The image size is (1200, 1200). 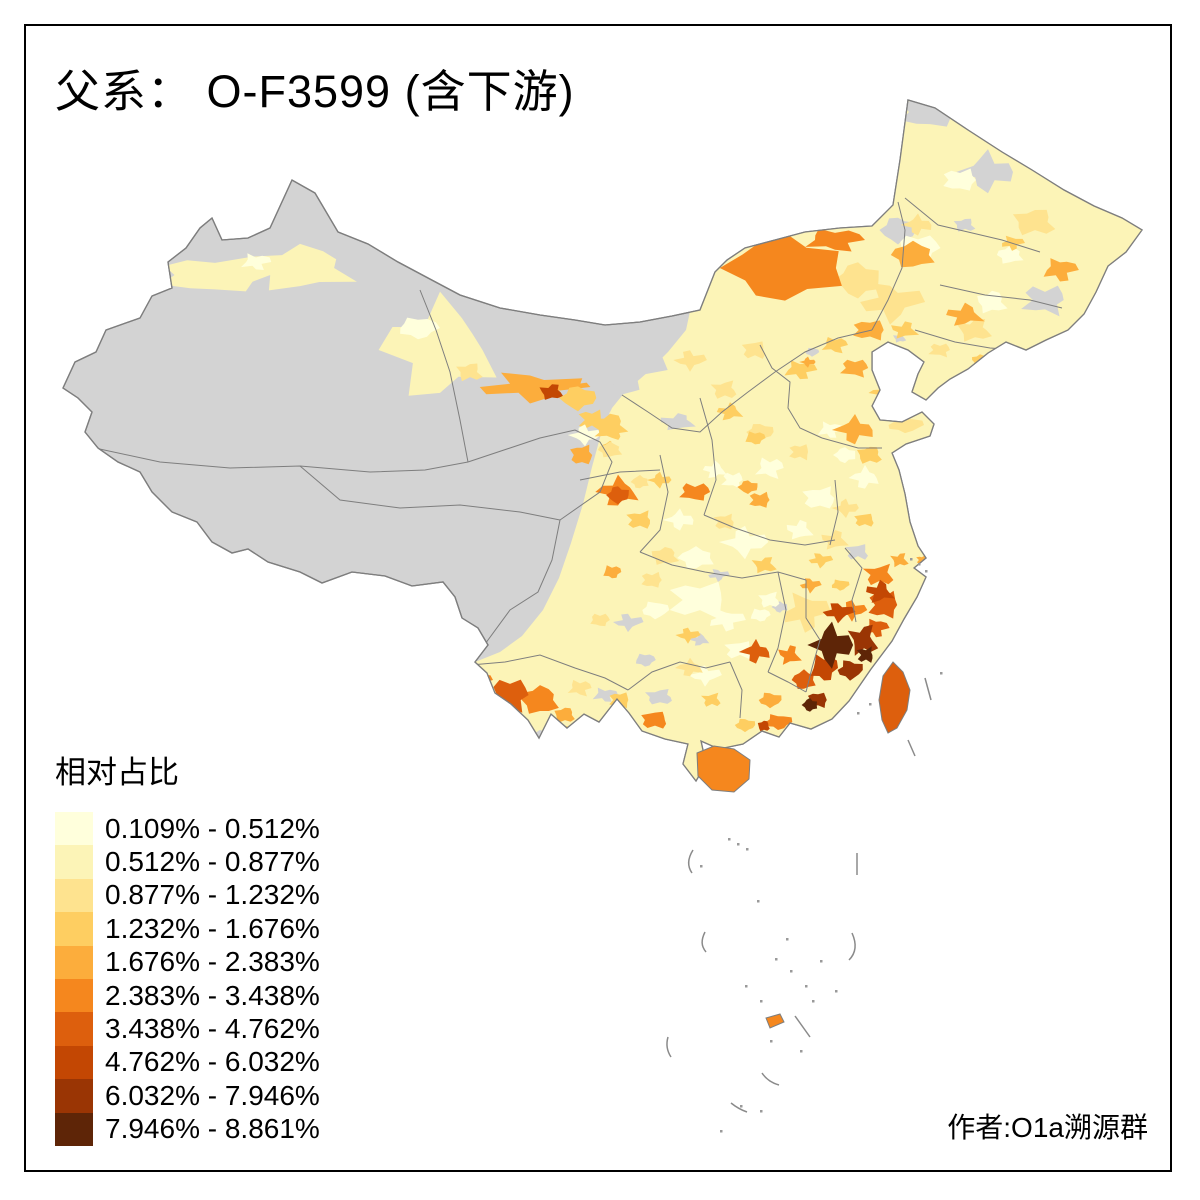 I want to click on legend-row: 3.438% - 4.762%, so click(x=187, y=1029).